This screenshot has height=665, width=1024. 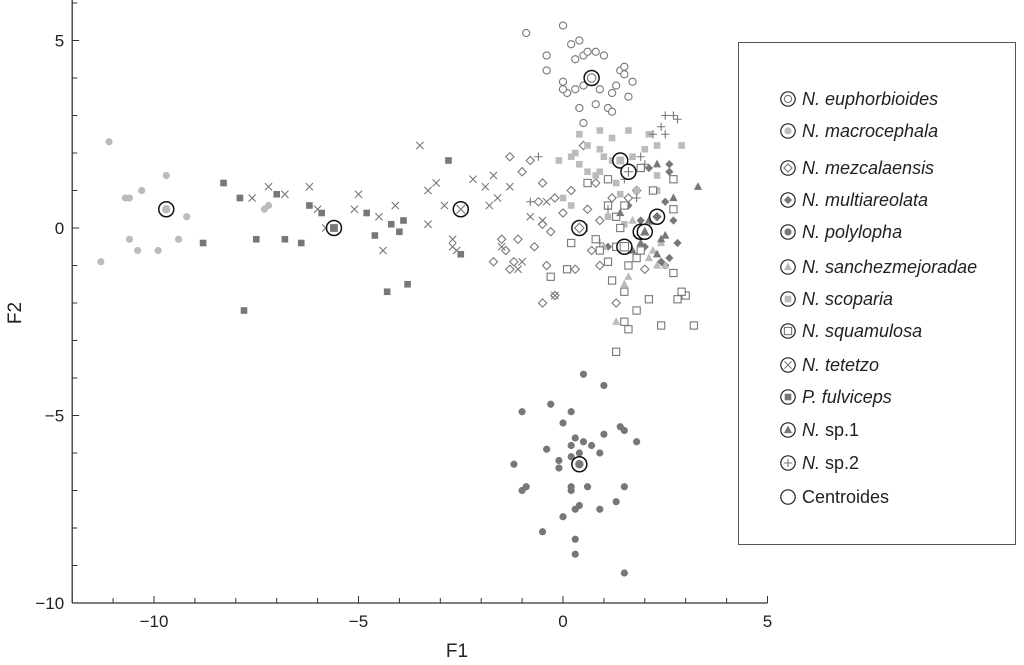 I want to click on centroid-polylopha-marker, so click(x=579, y=464).